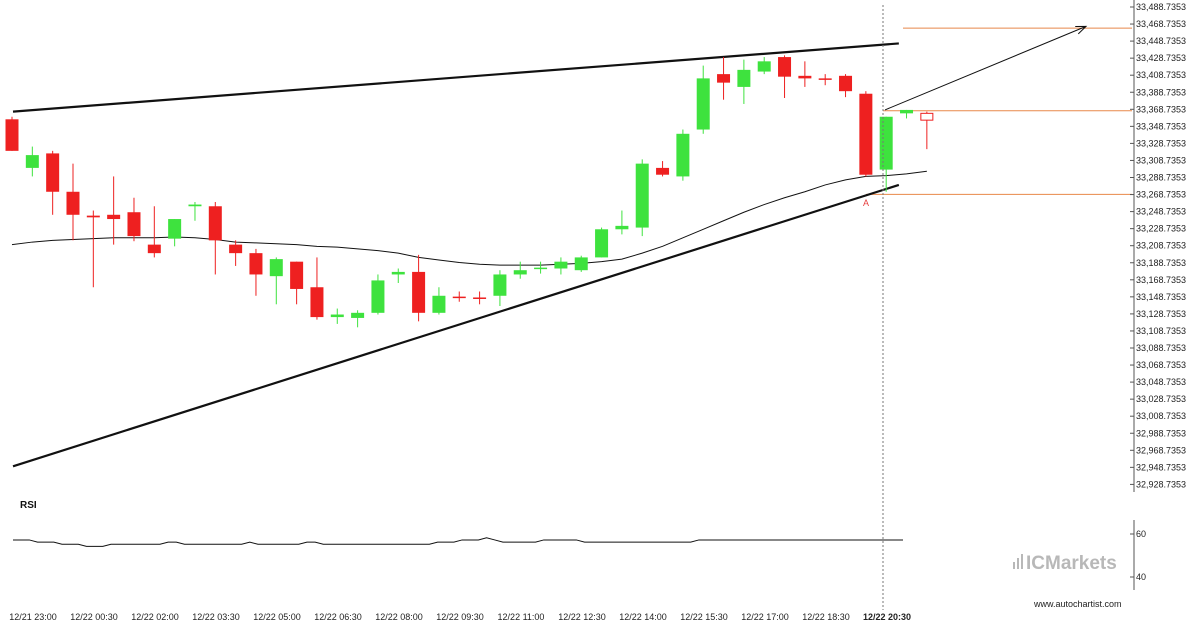 Image resolution: width=1200 pixels, height=635 pixels. I want to click on price-tick-label: 33,148.7353, so click(1161, 297).